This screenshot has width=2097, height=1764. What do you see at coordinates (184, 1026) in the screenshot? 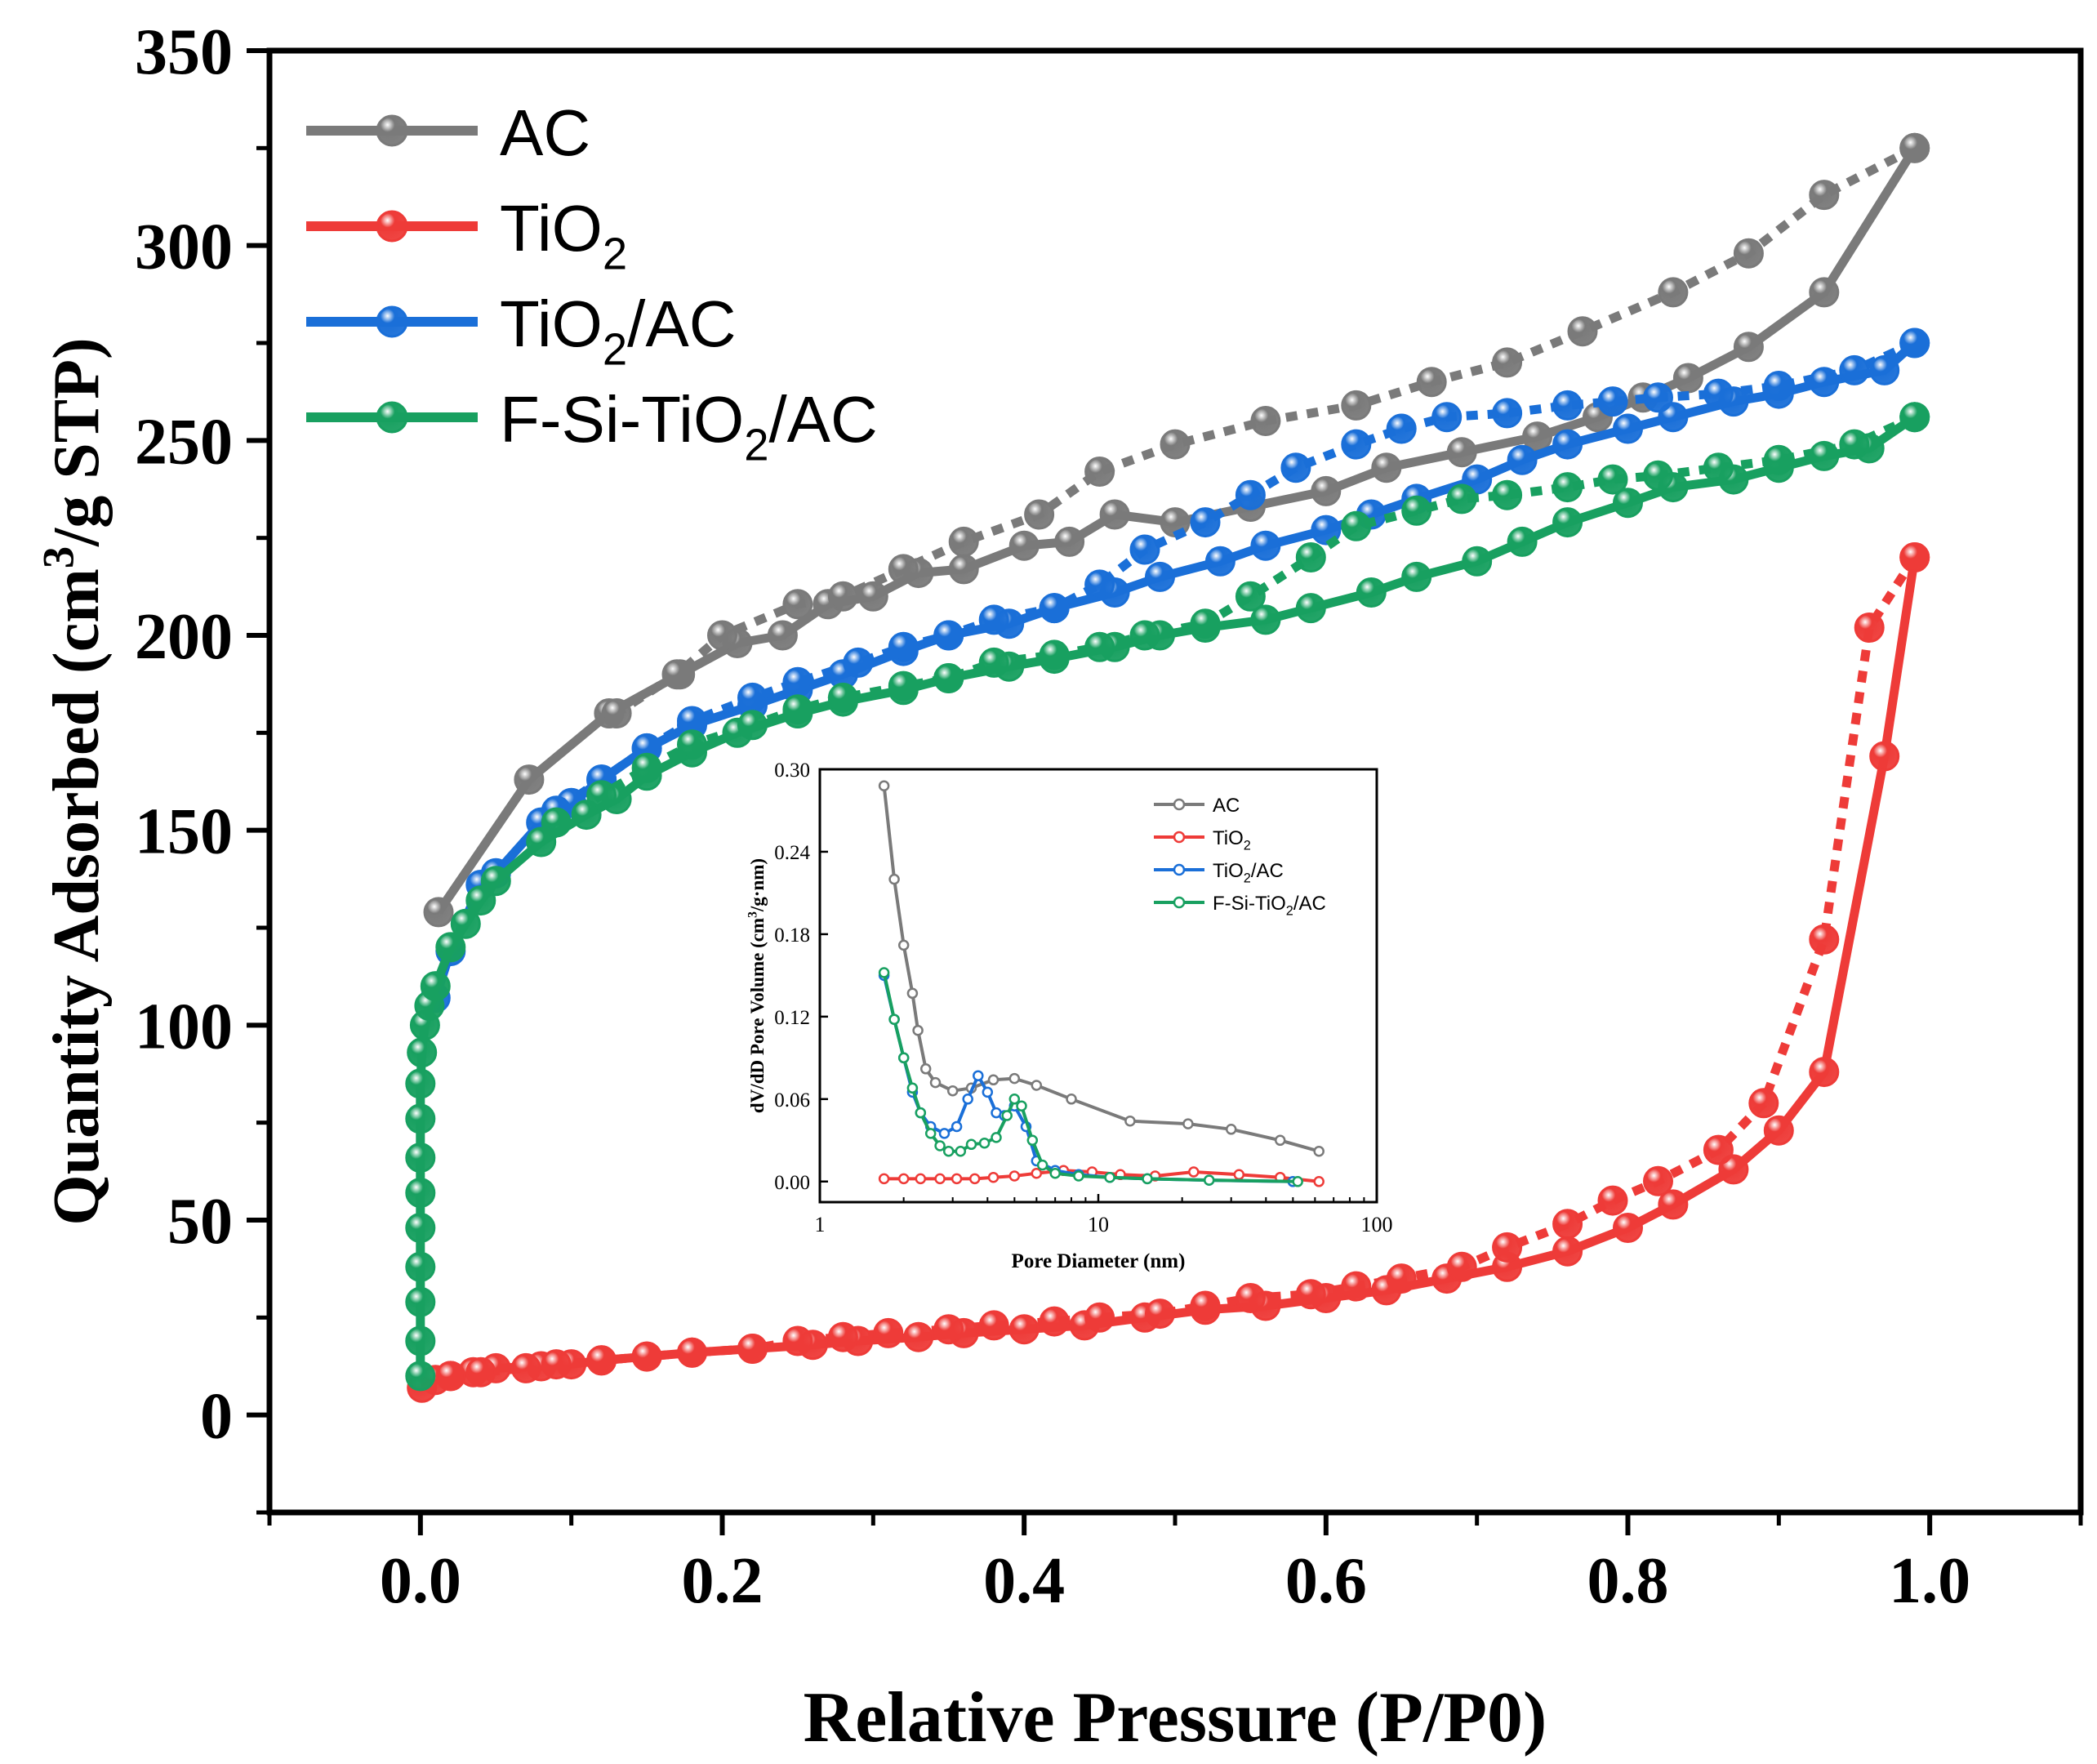
I see `y-tick-label: 100` at bounding box center [184, 1026].